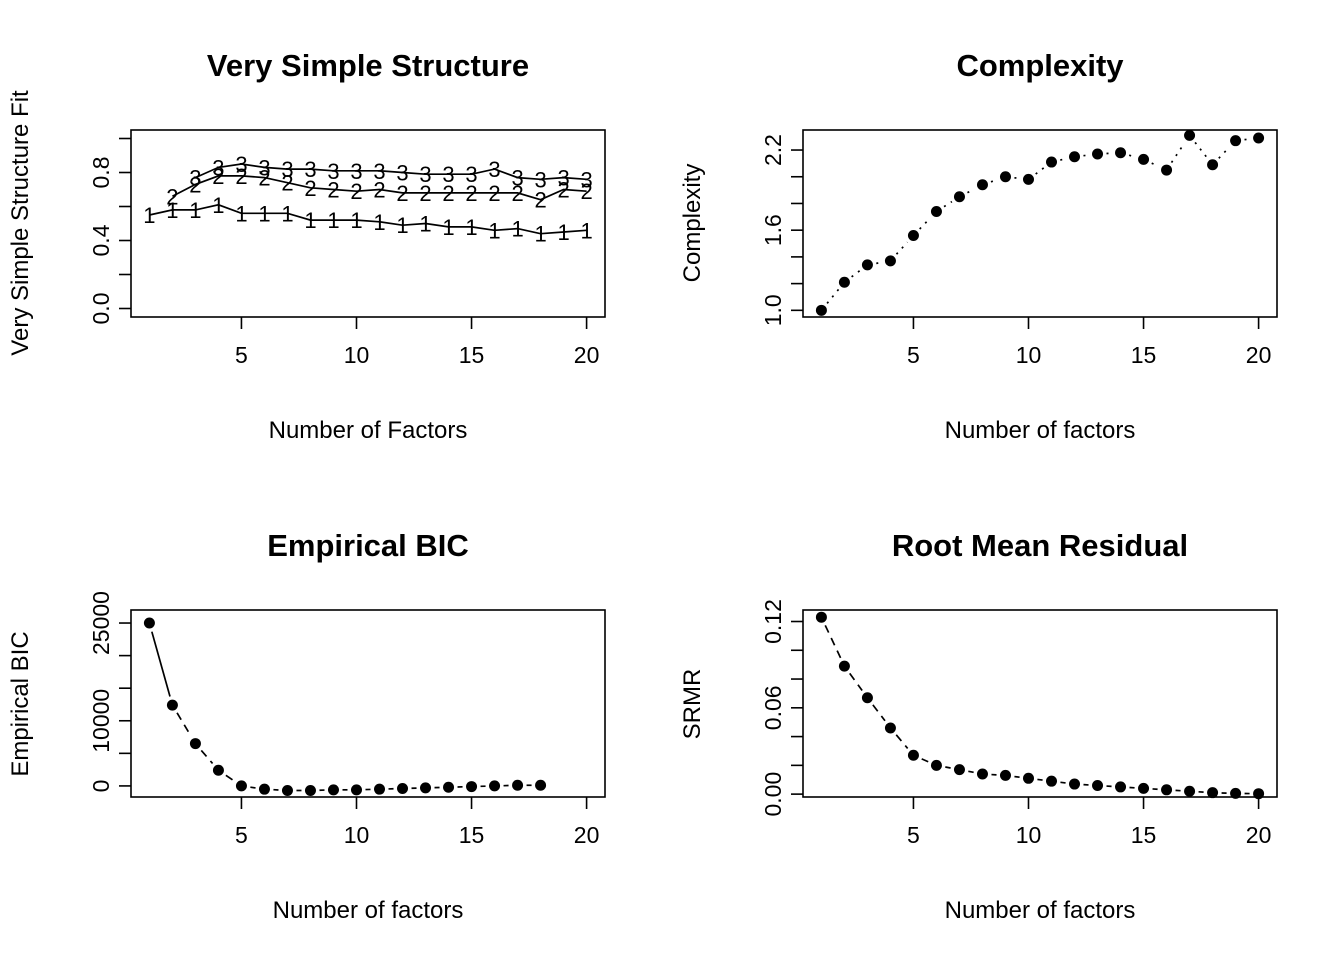  What do you see at coordinates (20, 223) in the screenshot?
I see `y-axis-label: Very Simple Structure Fit` at bounding box center [20, 223].